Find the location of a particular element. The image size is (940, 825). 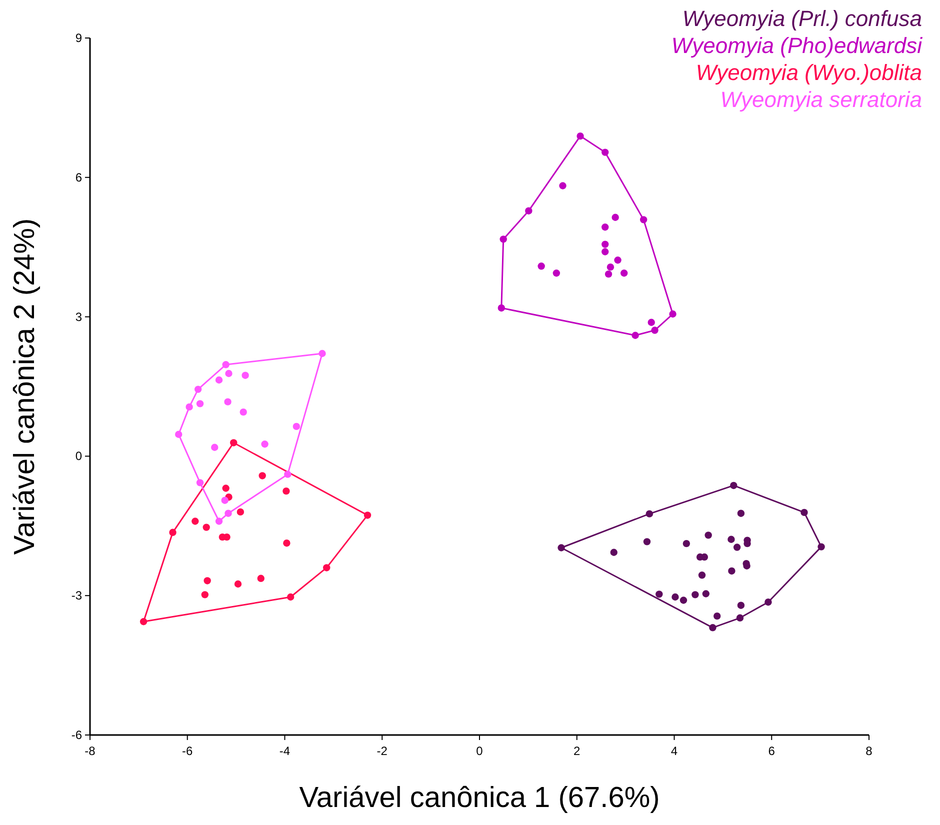

y-tick-label: 6 is located at coordinates (78, 177).